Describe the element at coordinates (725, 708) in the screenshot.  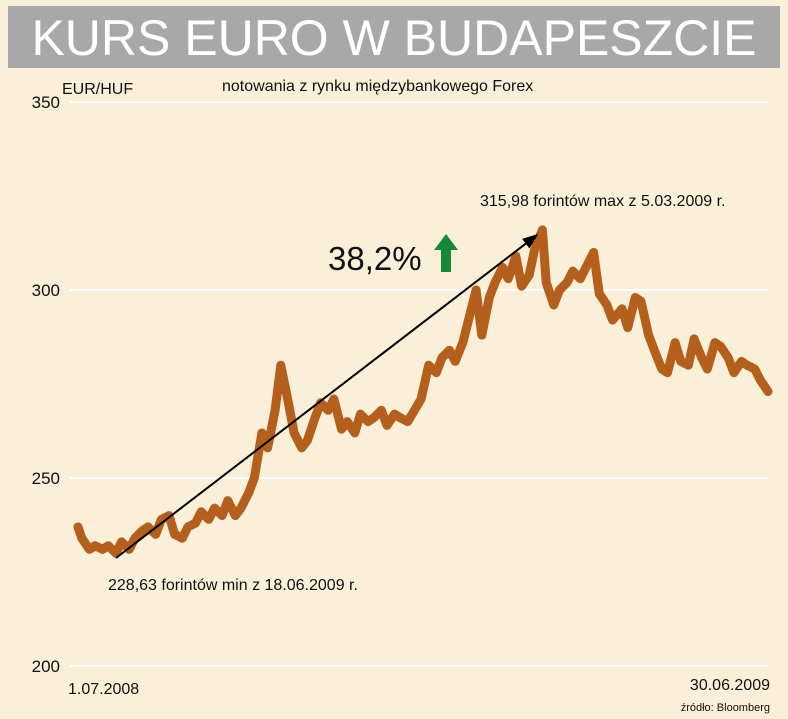
I see `source-label: źródło: Bloomberg` at that location.